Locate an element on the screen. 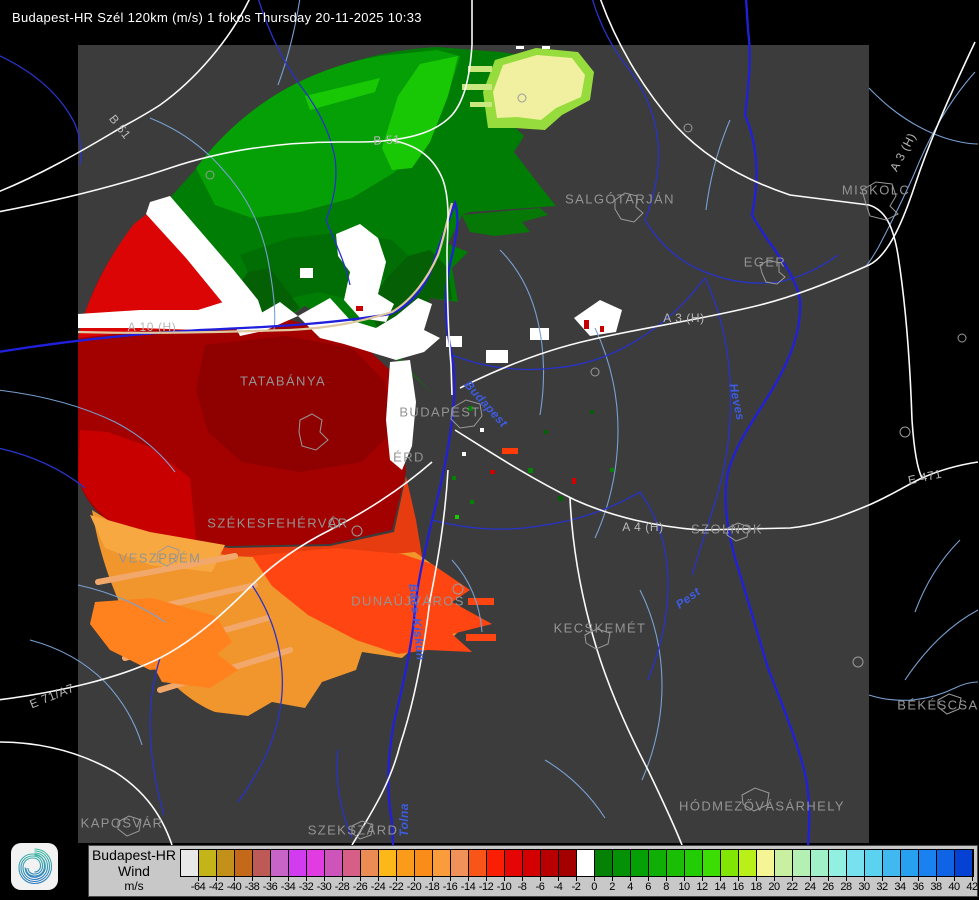 Image resolution: width=979 pixels, height=900 pixels. city-label: HÓDMEZŐVÁSÁRHELY is located at coordinates (762, 806).